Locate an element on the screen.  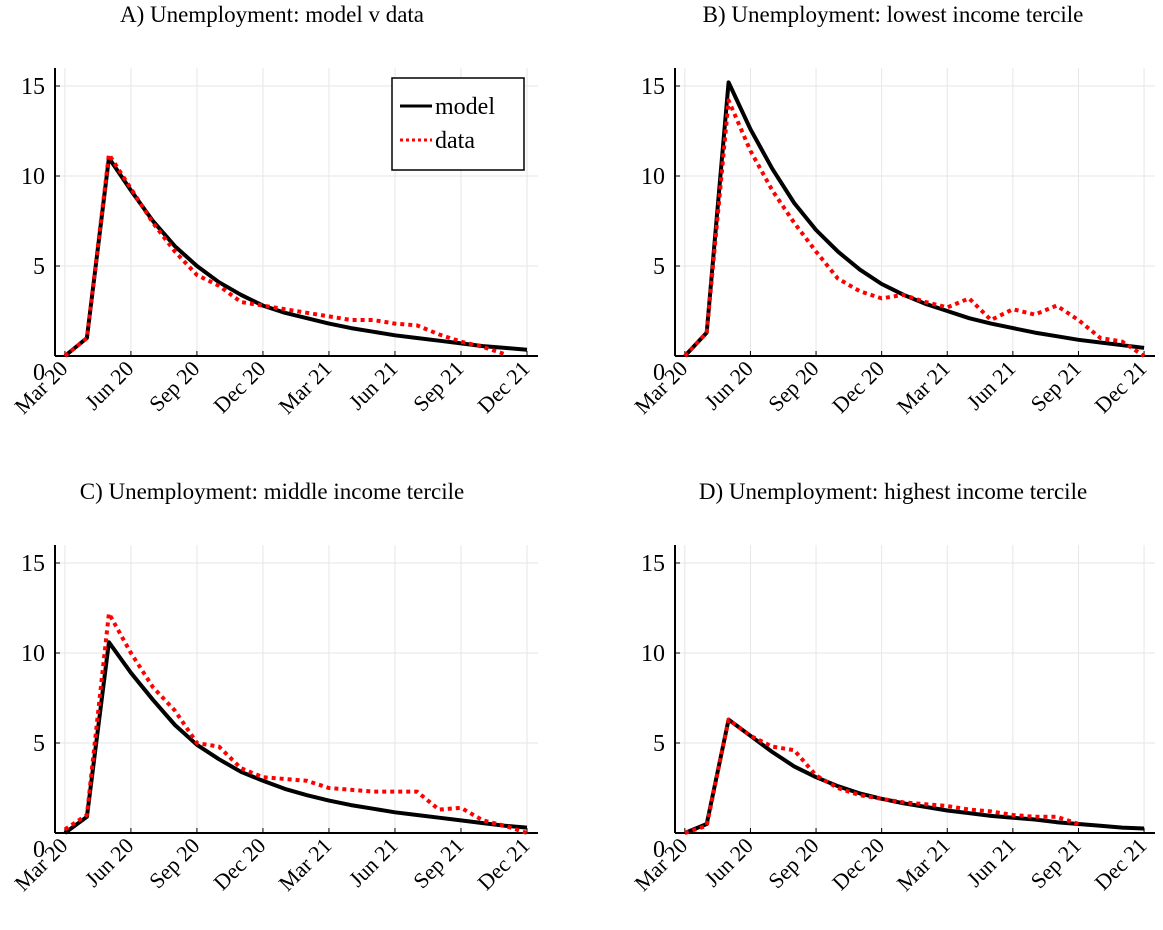
panel-title: C) Unemployment: middle income tercile is located at coordinates (272, 491).